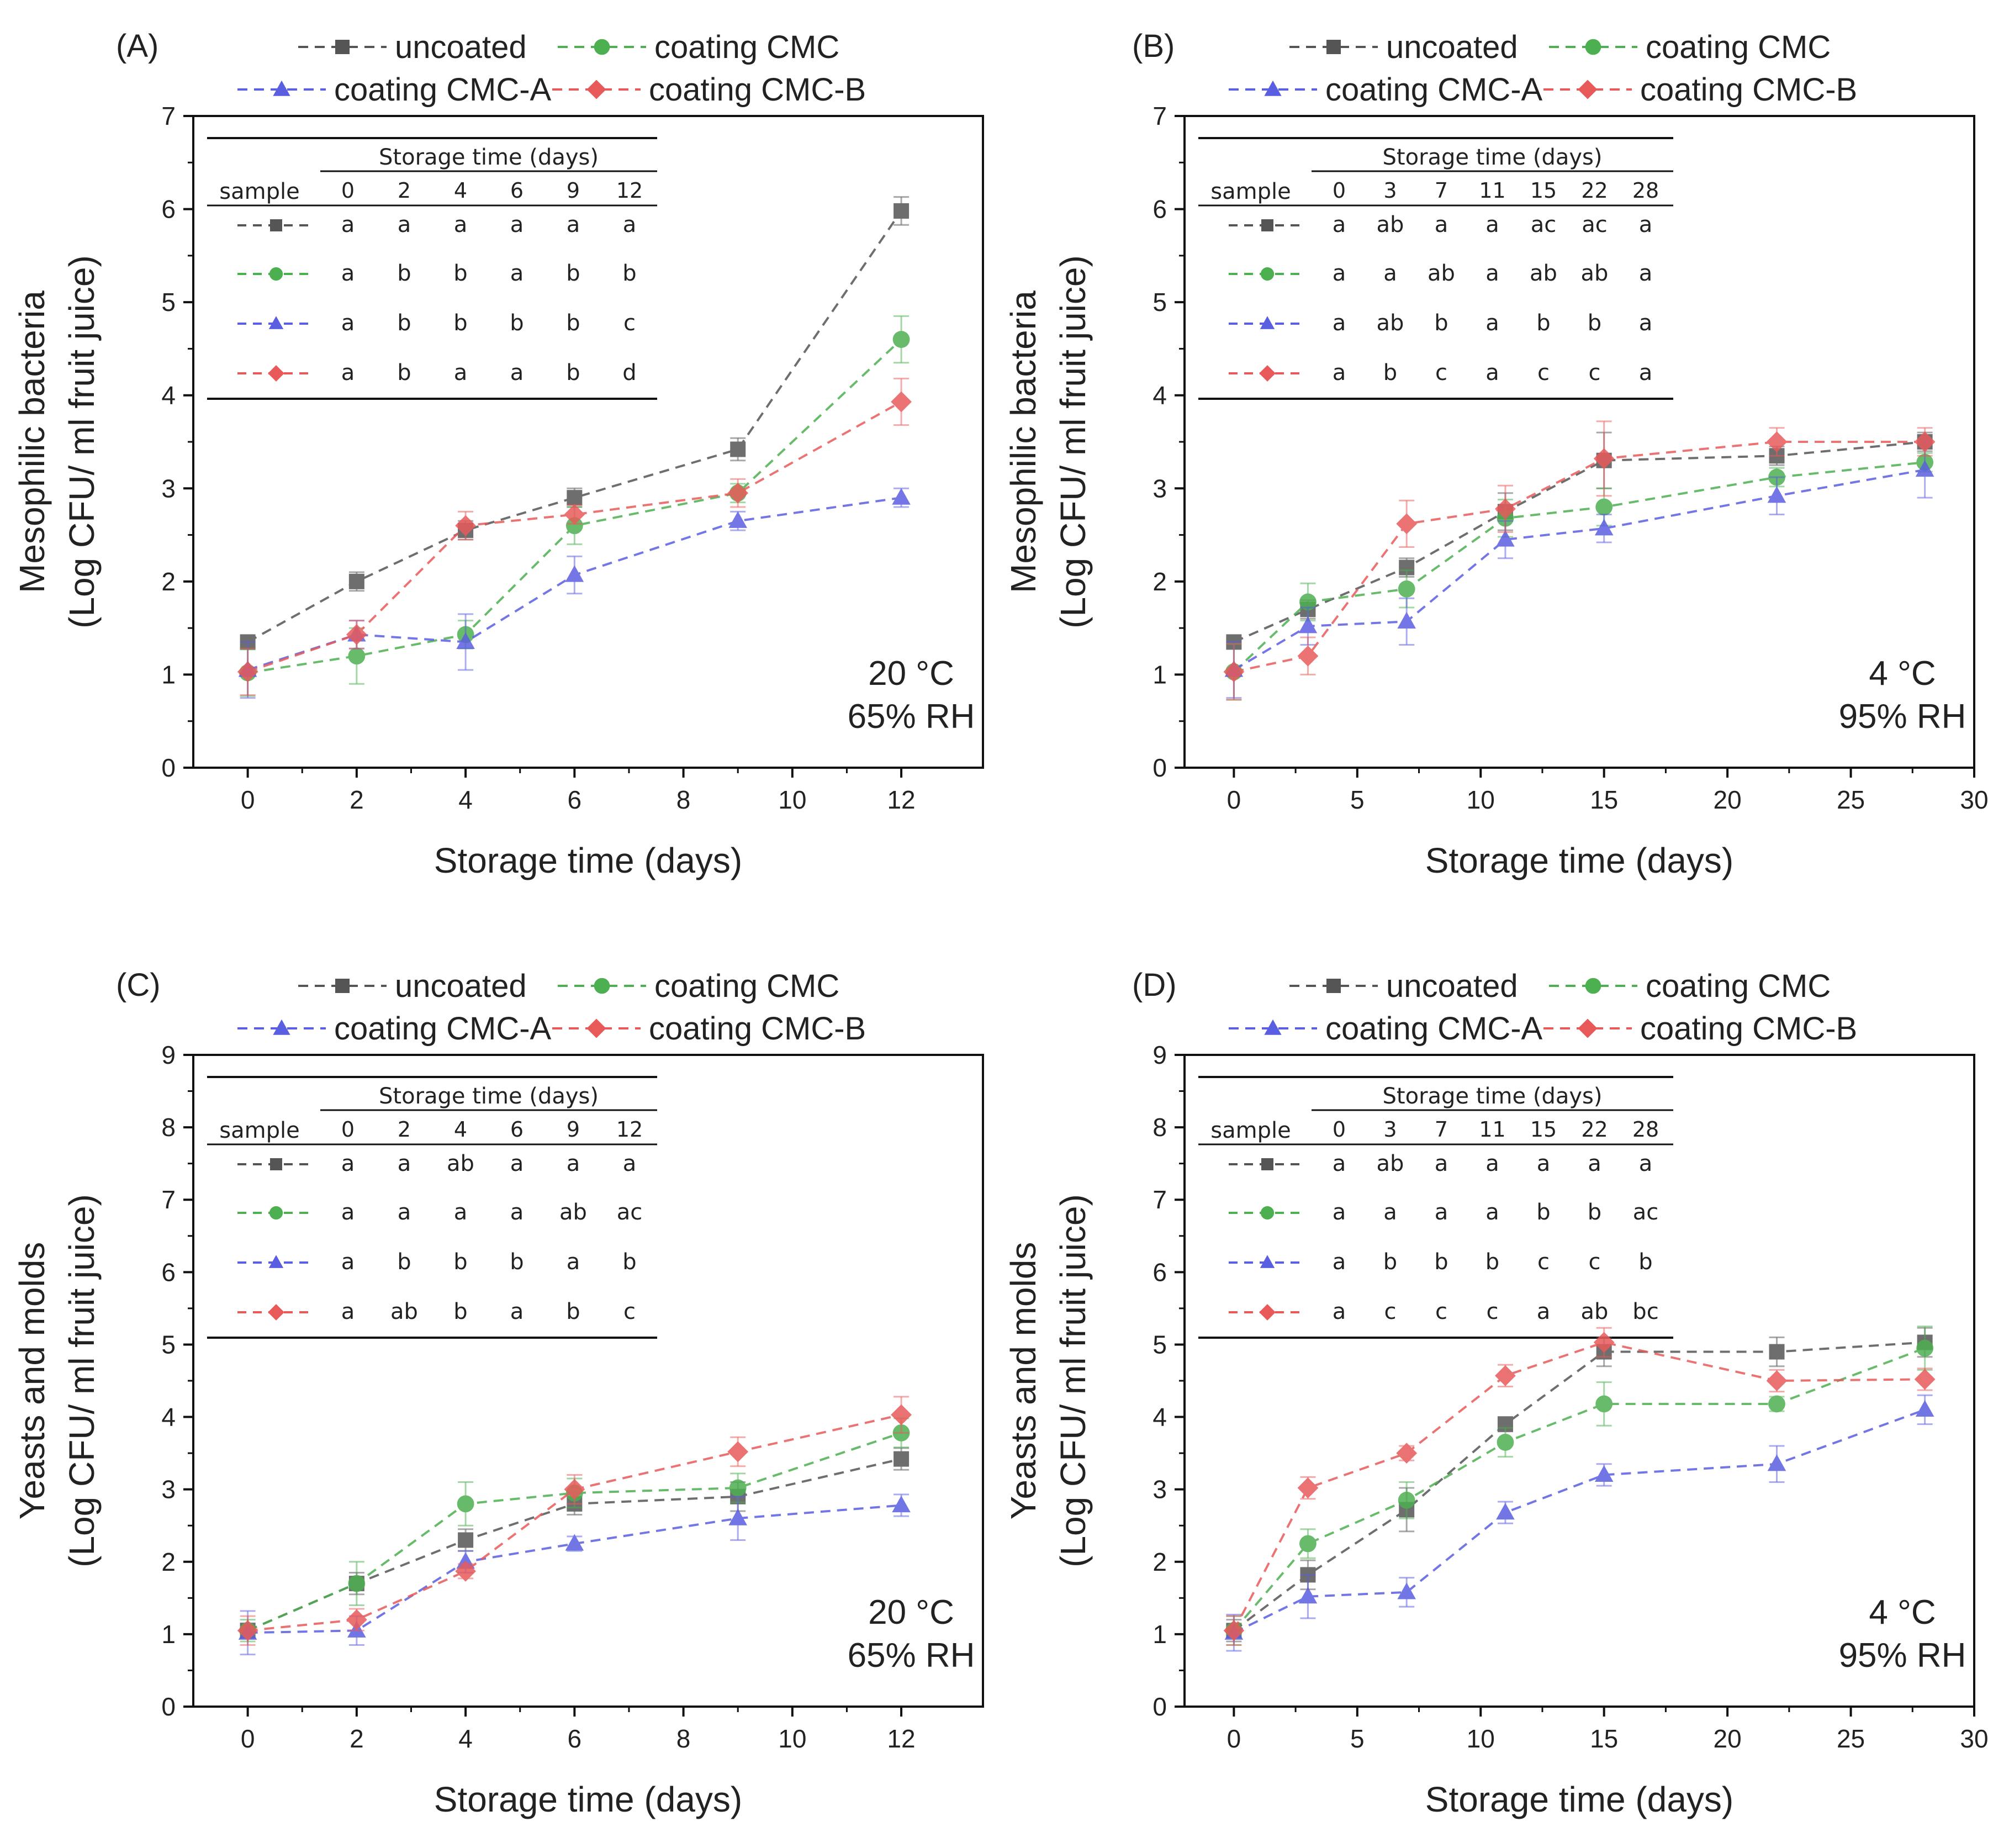 The width and height of the screenshot is (2009, 1848). I want to click on y-tick-label: 8, so click(168, 1127).